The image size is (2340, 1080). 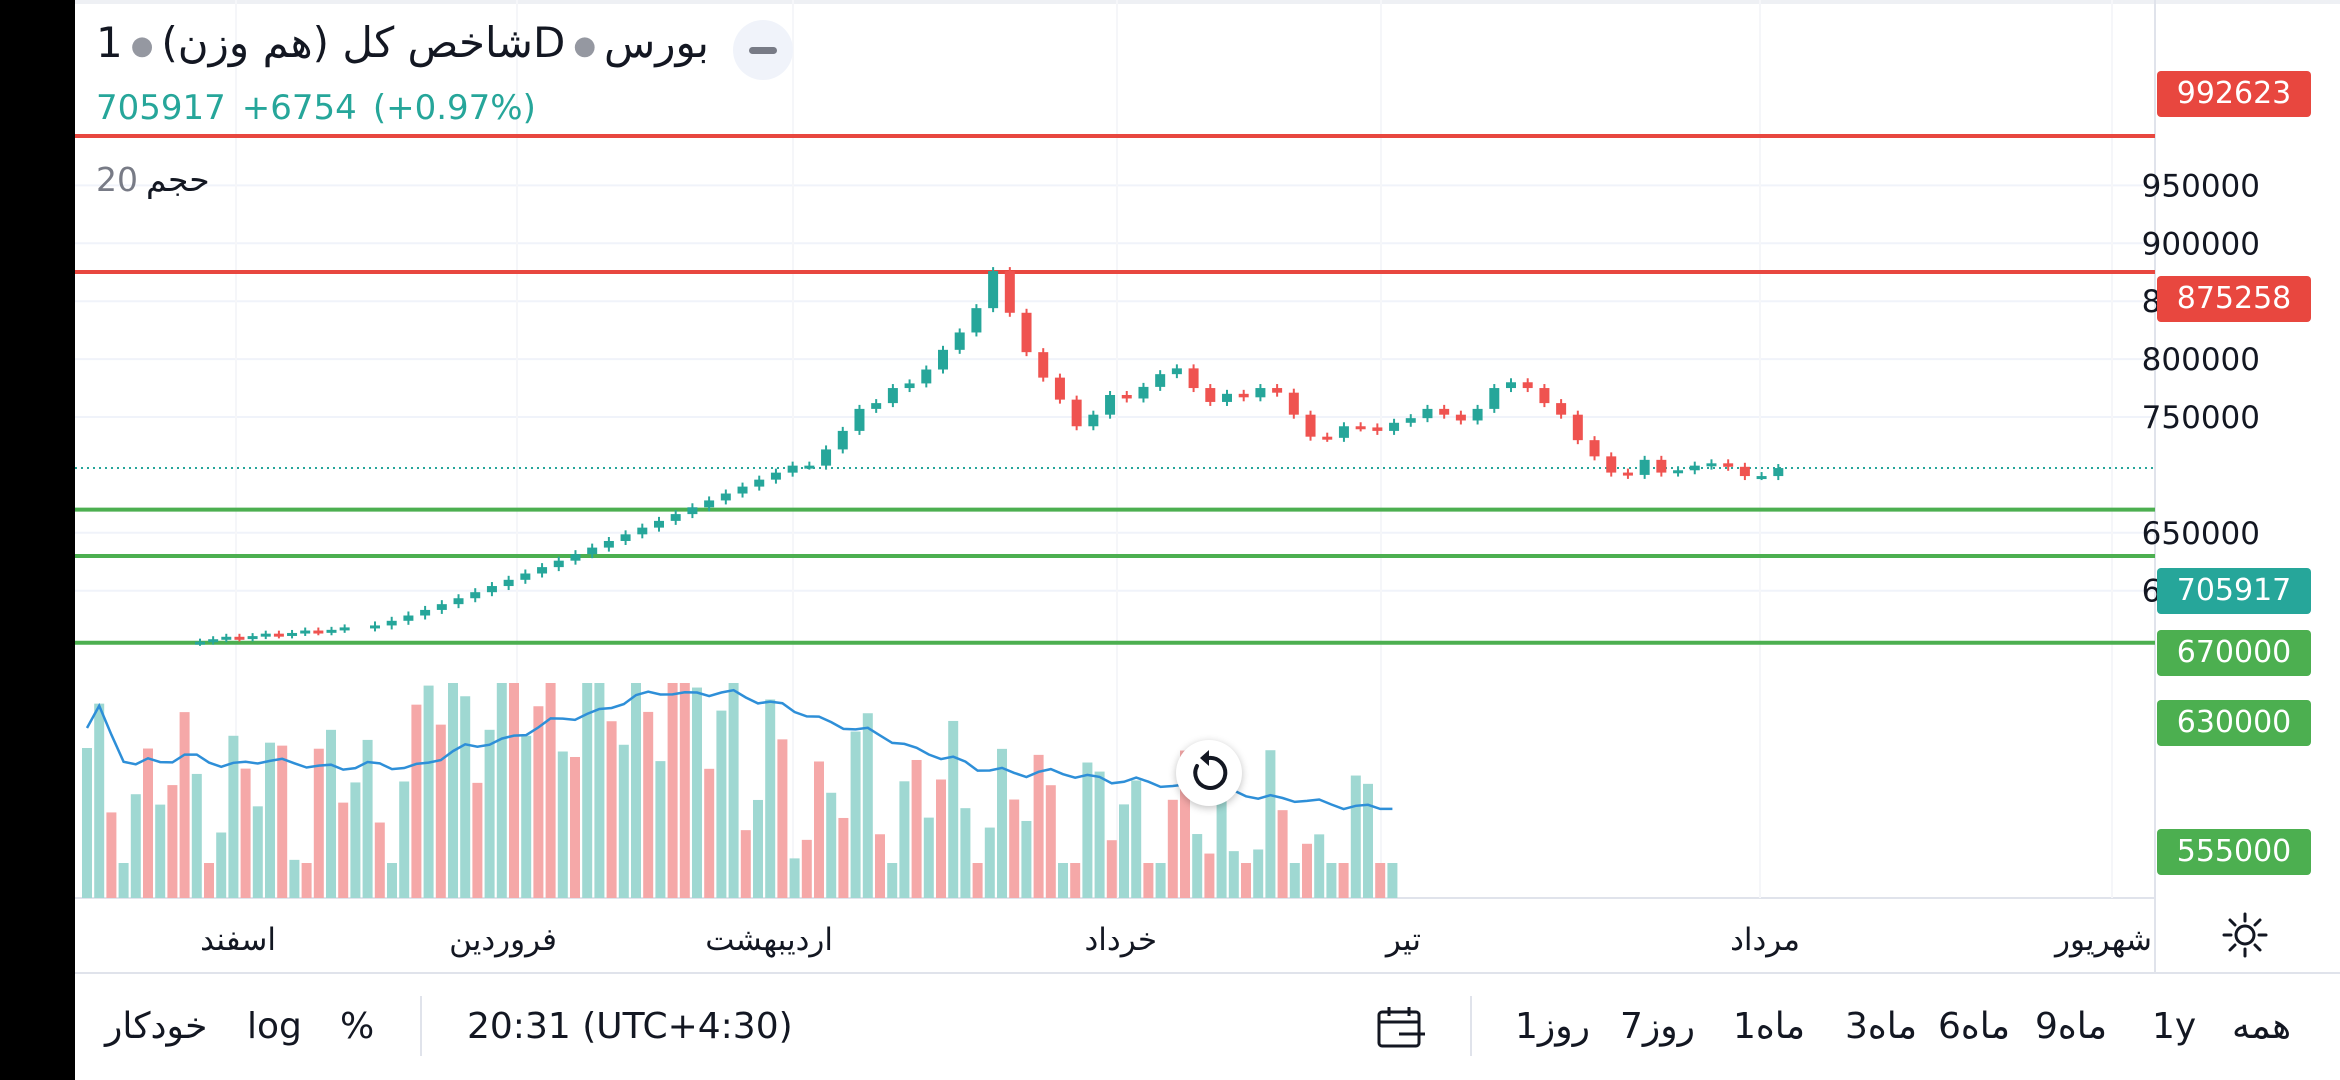 I want to click on x-tick-label: شهریور, so click(x=2102, y=940).